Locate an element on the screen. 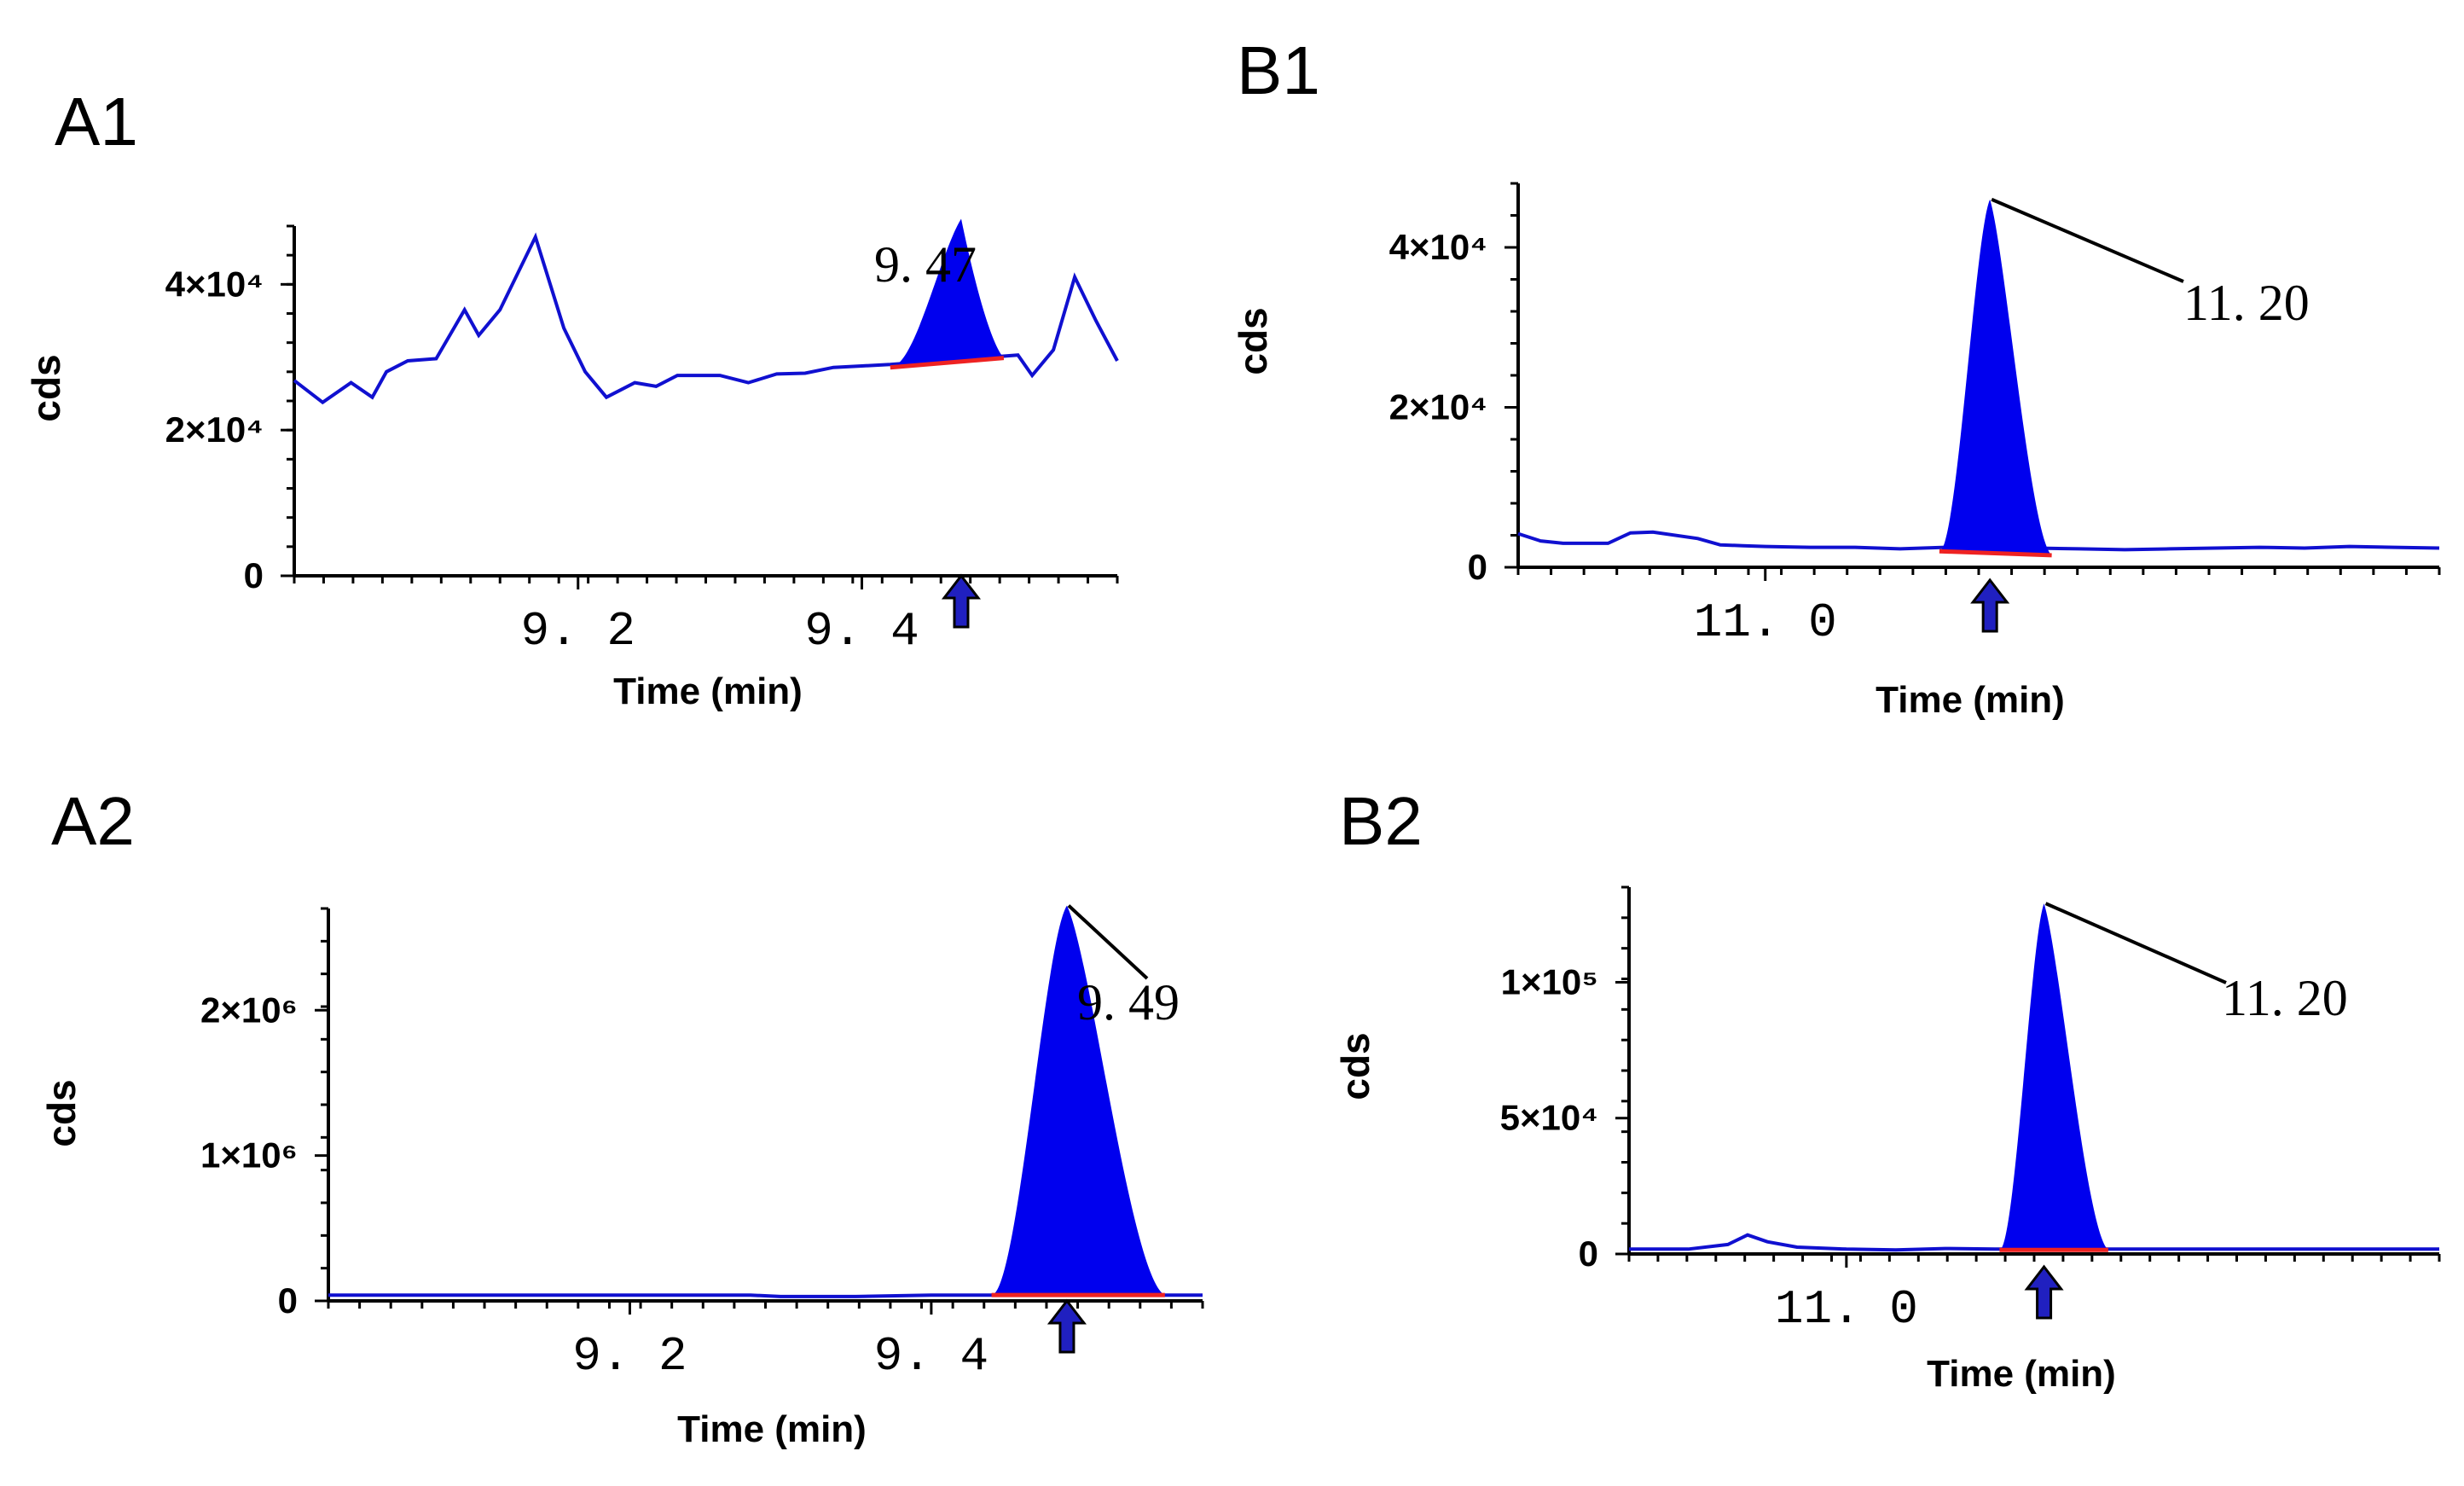 Image resolution: width=2464 pixels, height=1486 pixels. panel-label: A2 is located at coordinates (93, 821).